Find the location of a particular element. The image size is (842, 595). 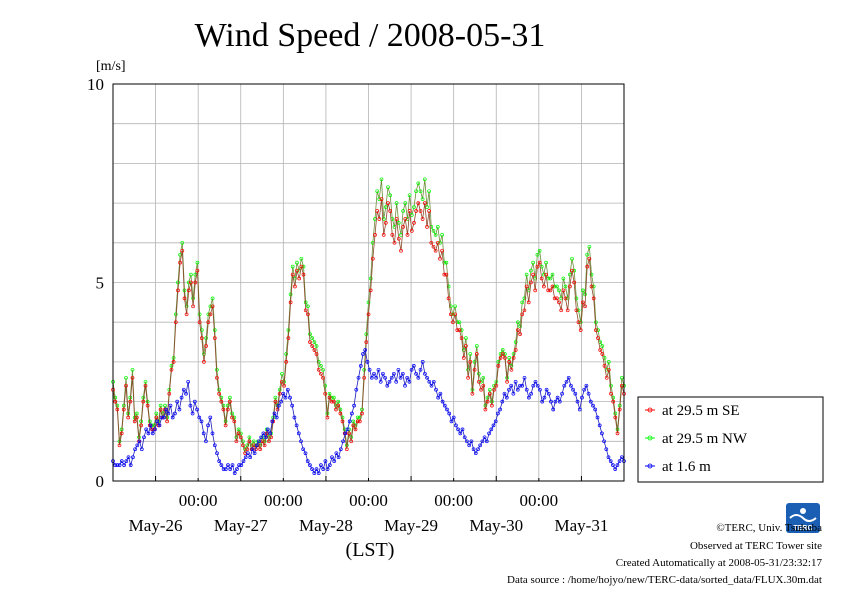

legend-label: at 29.5 m NW is located at coordinates (705, 439).